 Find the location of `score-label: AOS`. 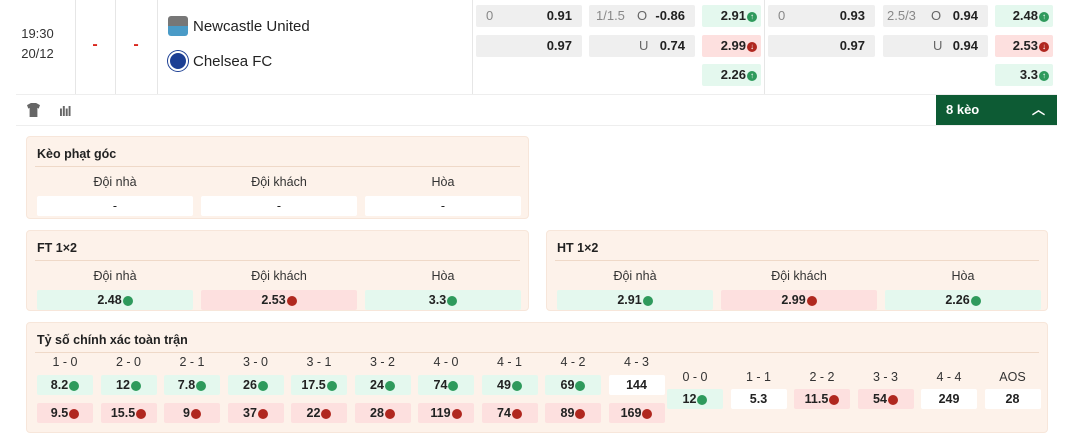

score-label: AOS is located at coordinates (1012, 377).